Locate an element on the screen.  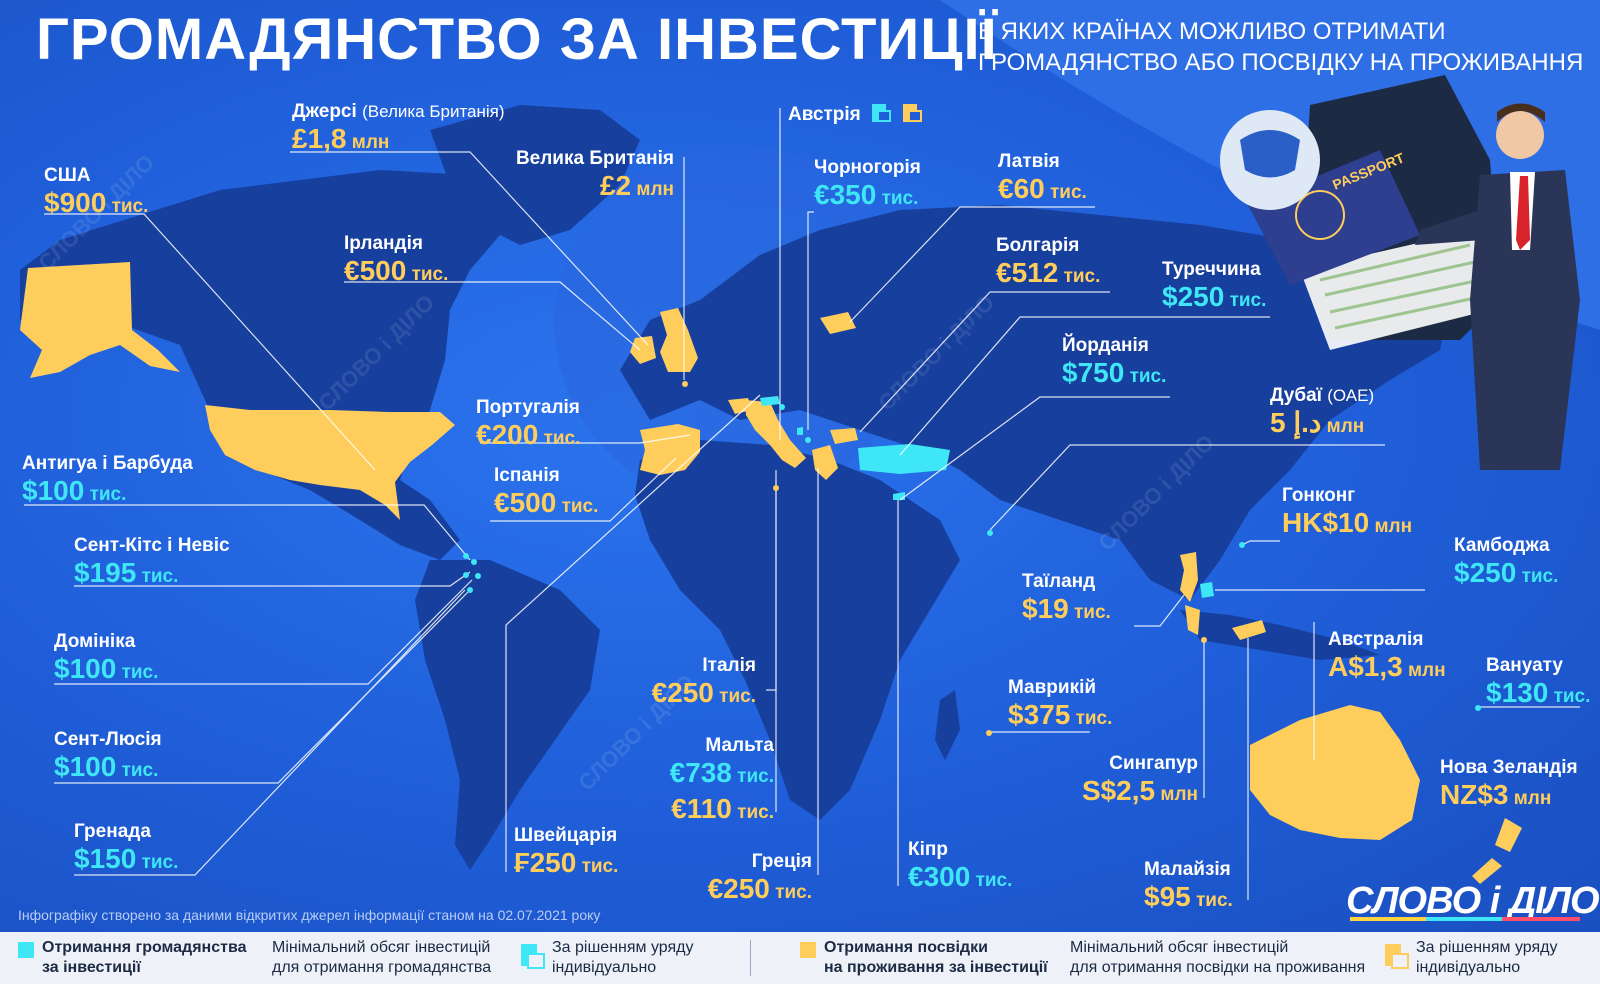
label-dominica: Домініка $100 тис. is located at coordinates (106, 659).